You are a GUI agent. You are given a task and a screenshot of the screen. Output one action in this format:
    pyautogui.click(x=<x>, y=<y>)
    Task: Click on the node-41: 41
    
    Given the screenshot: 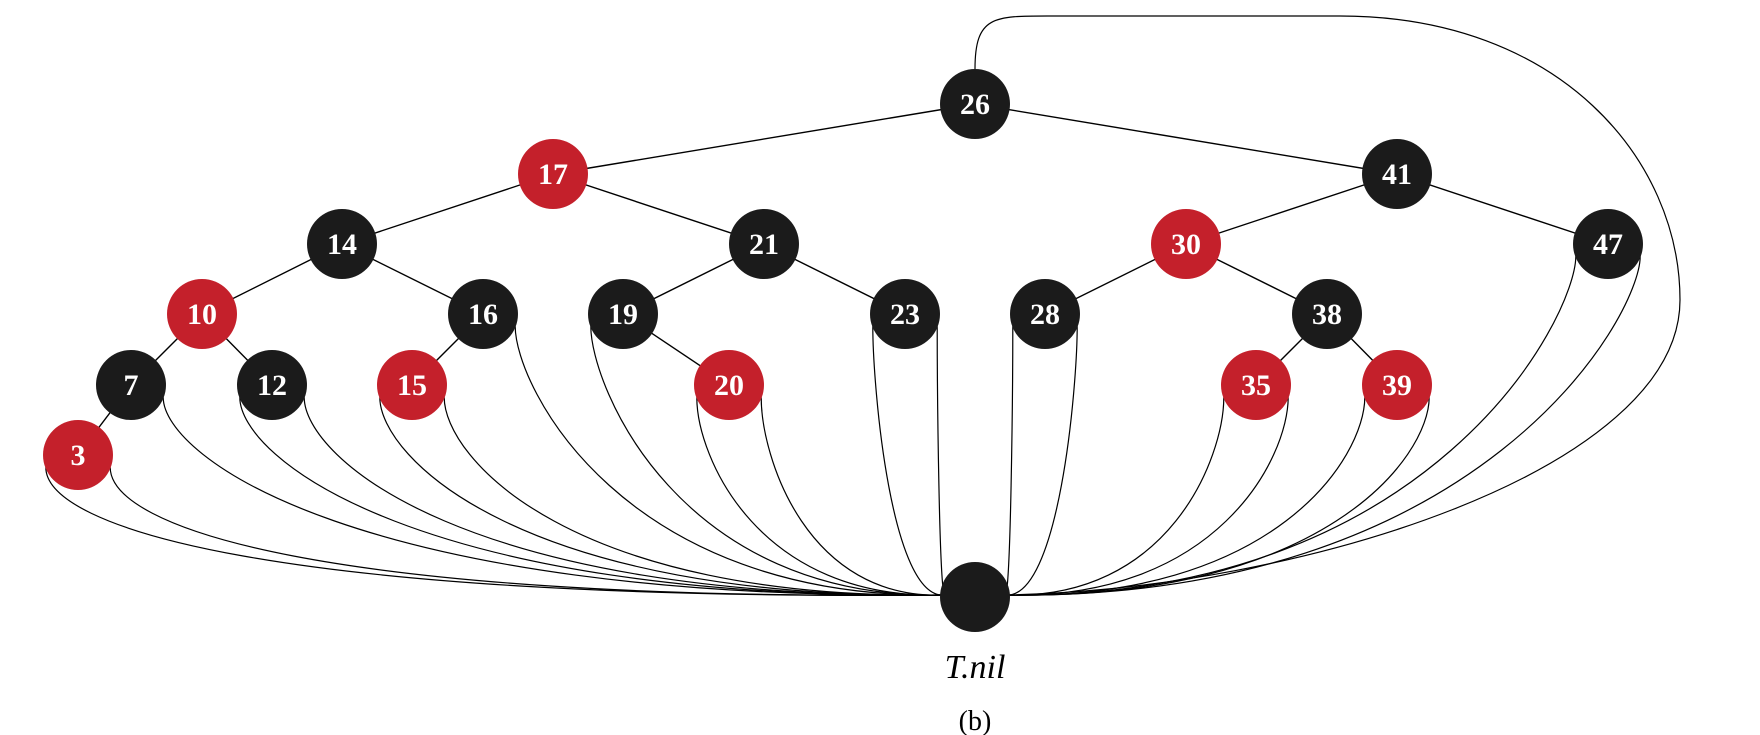 What is the action you would take?
    pyautogui.click(x=1397, y=174)
    